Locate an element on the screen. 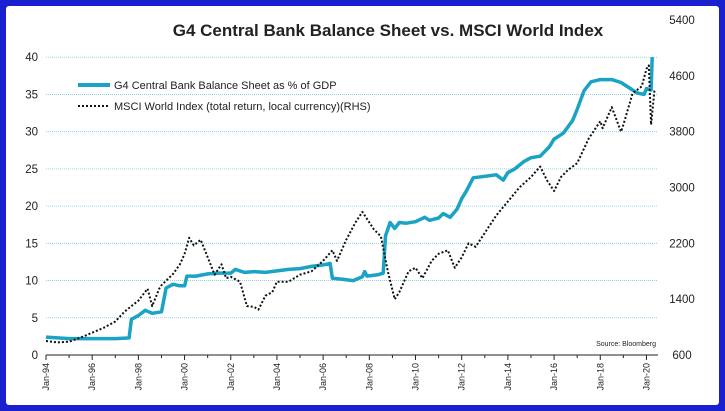  y-right-tick-label: 3000 is located at coordinates (682, 189).